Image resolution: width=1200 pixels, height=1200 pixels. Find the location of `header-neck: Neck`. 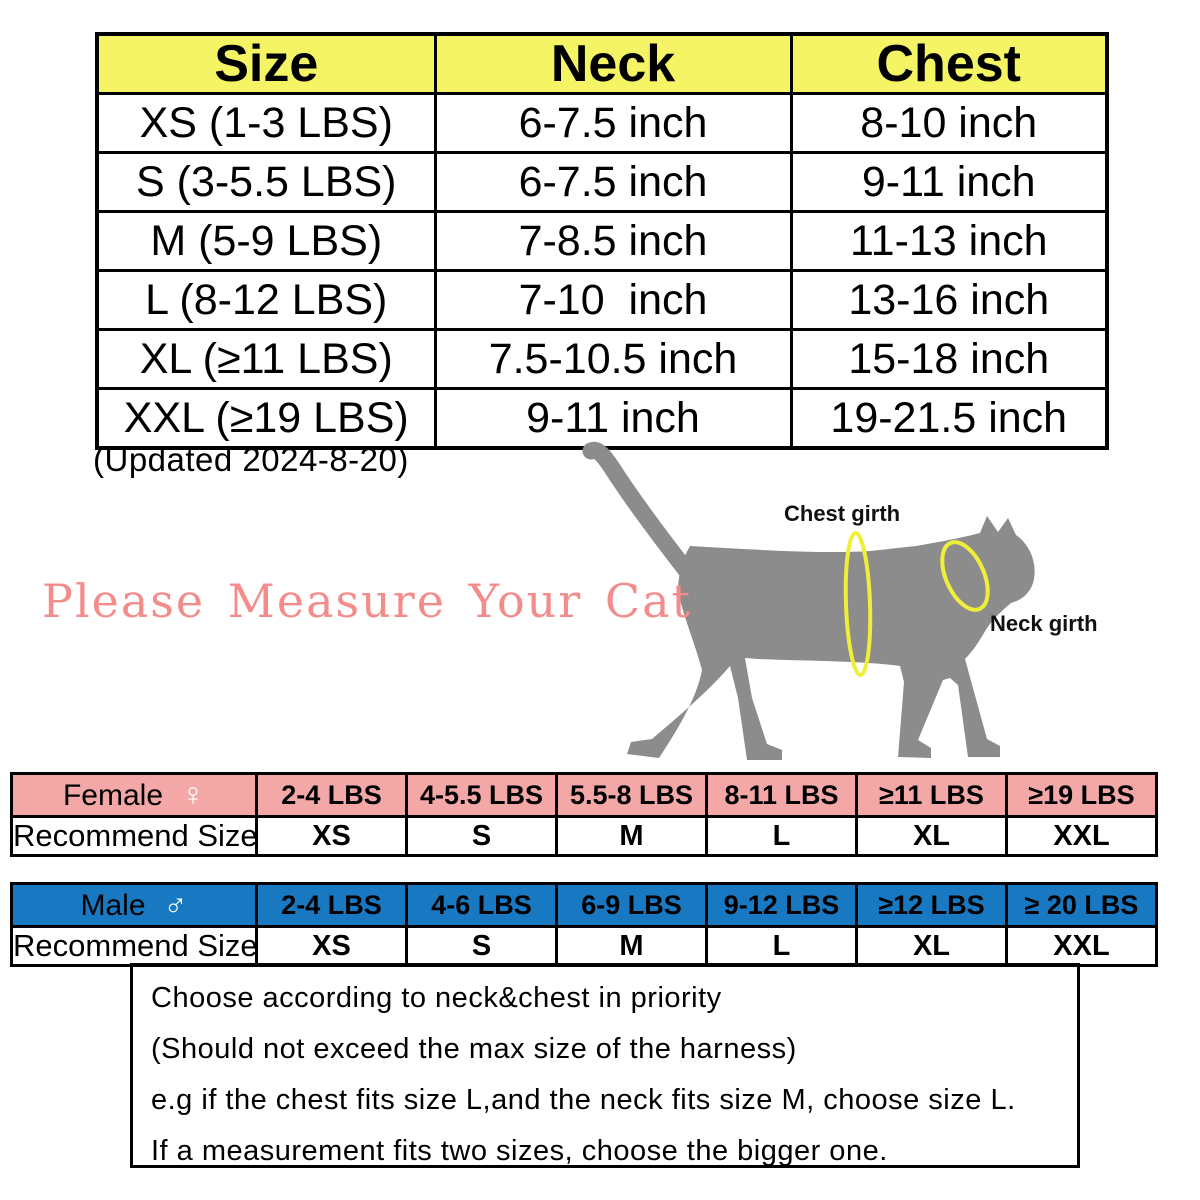

header-neck: Neck is located at coordinates (613, 63).